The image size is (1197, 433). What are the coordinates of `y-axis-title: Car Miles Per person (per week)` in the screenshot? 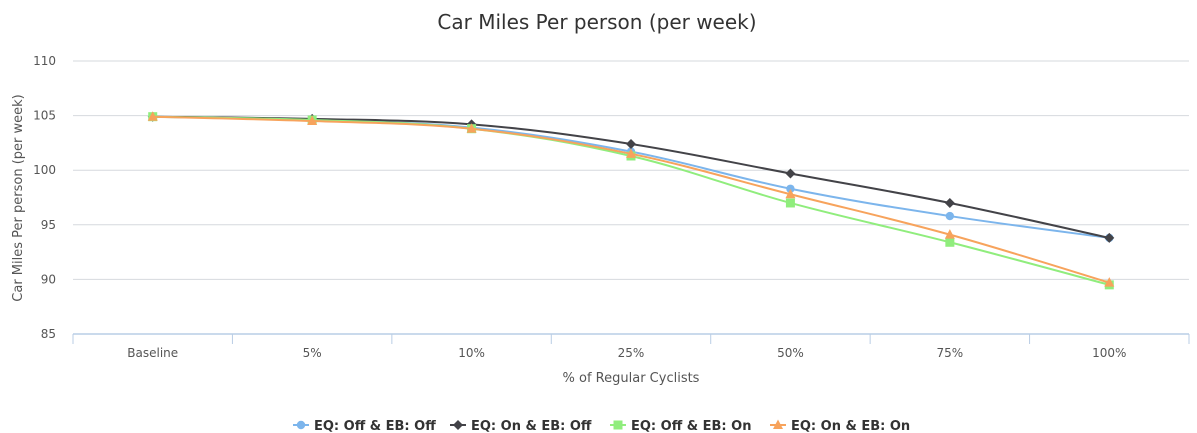 It's located at (18, 197).